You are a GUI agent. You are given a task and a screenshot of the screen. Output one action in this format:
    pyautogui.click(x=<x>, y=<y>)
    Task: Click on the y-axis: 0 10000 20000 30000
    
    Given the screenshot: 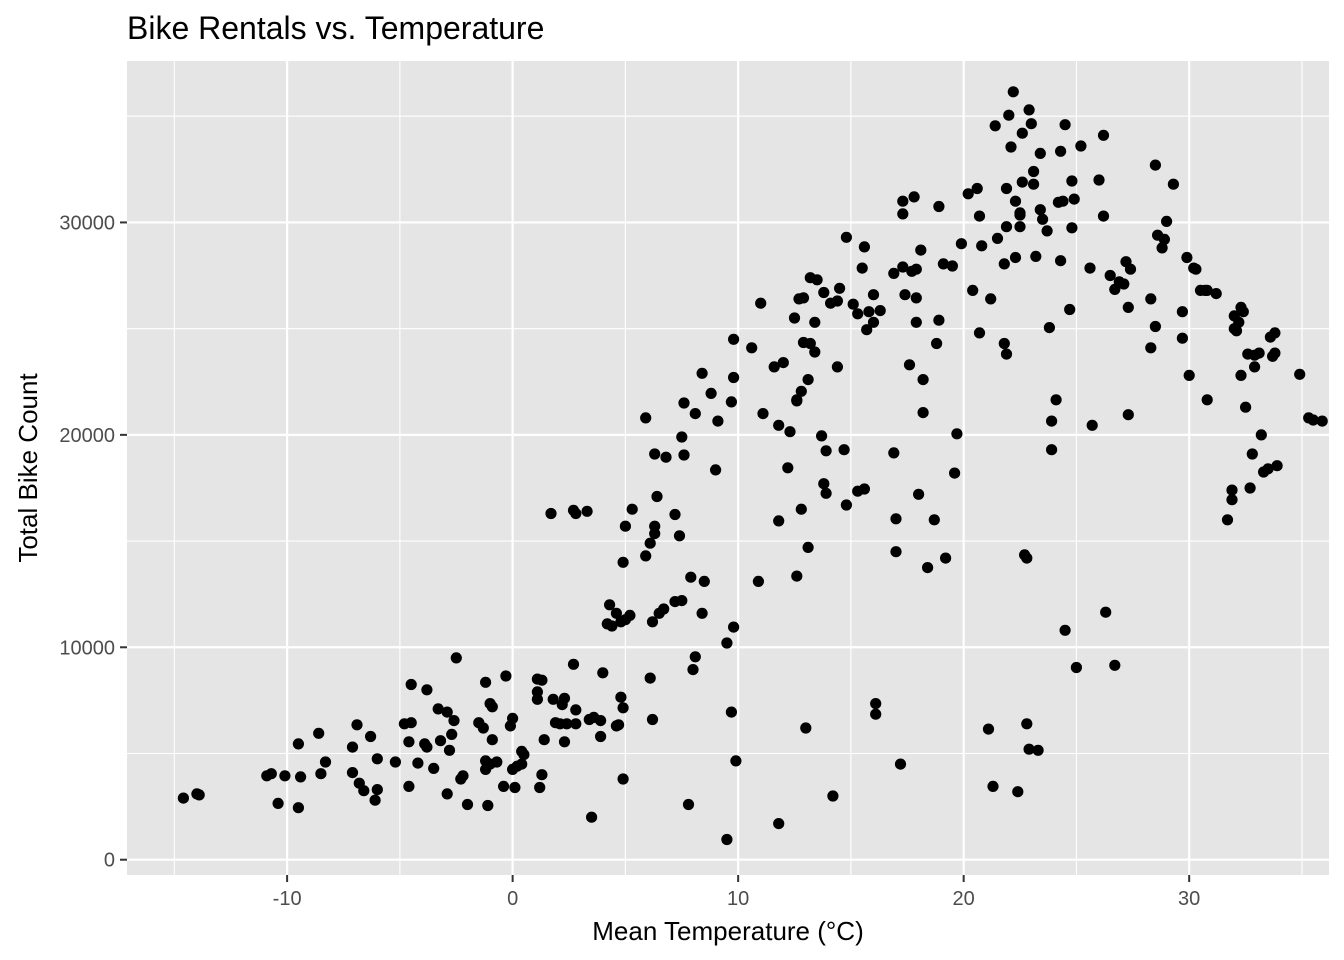 What is the action you would take?
    pyautogui.click(x=93, y=542)
    